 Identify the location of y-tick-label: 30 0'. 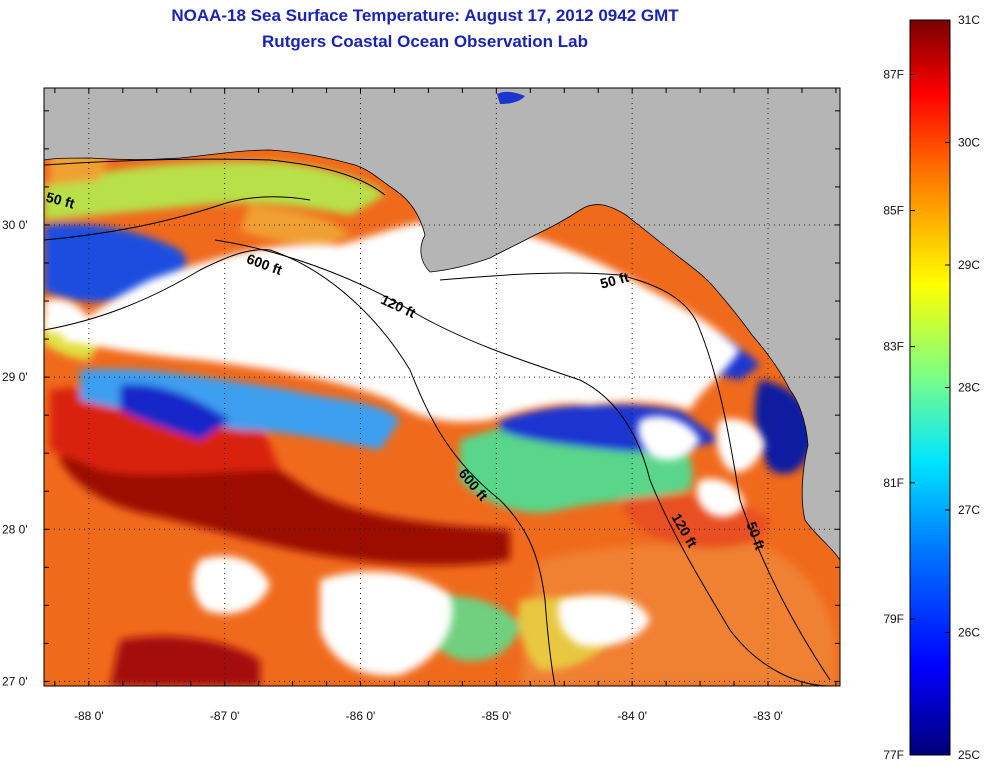
(15, 225).